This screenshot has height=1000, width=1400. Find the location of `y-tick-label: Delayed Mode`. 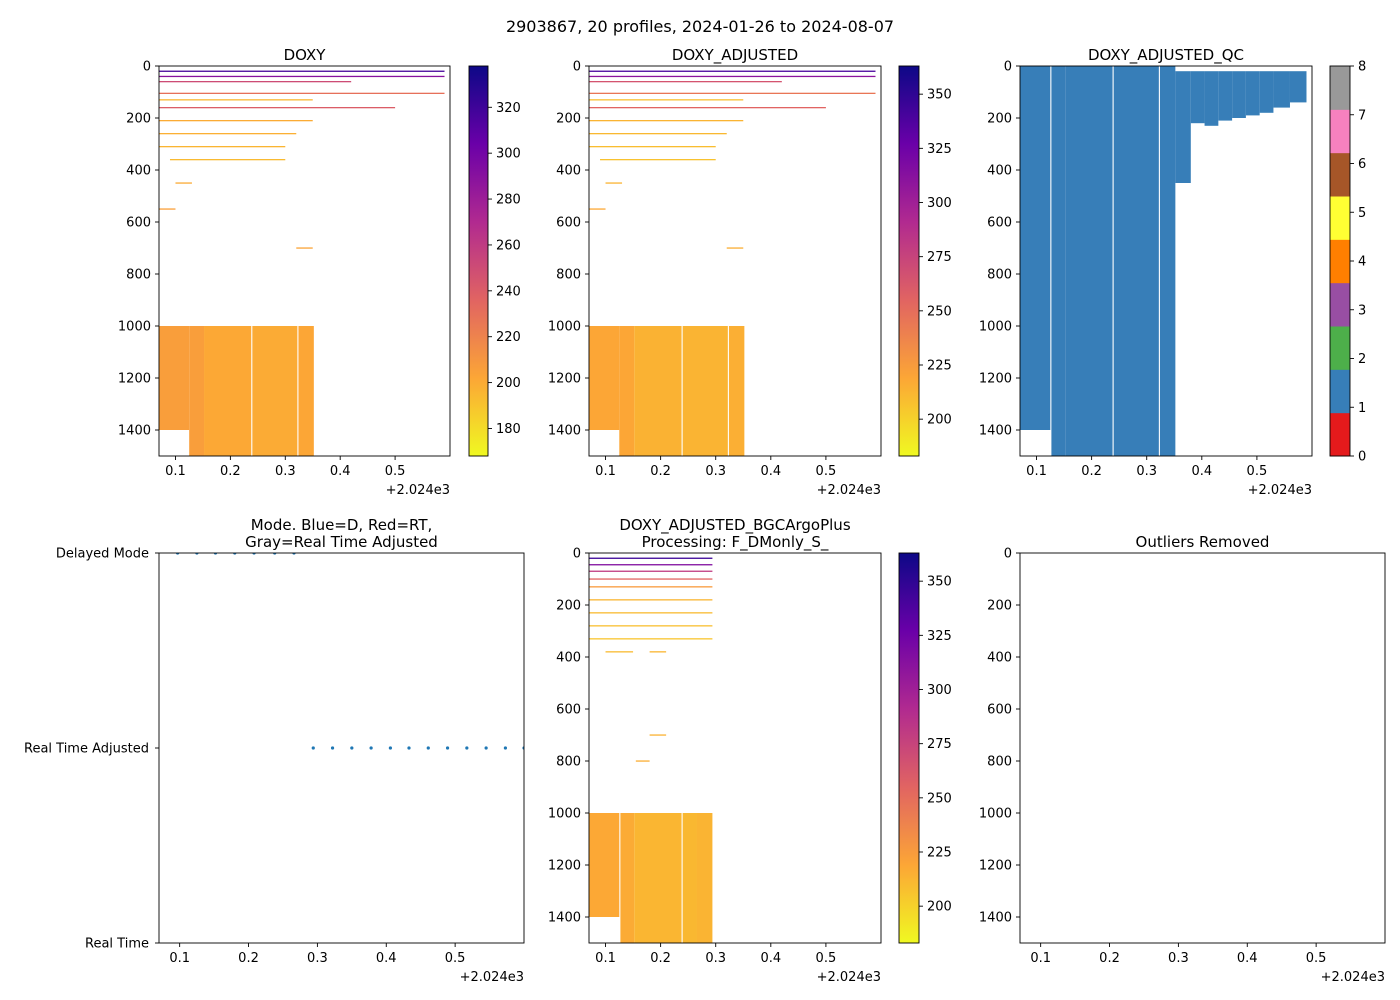

y-tick-label: Delayed Mode is located at coordinates (102, 554).